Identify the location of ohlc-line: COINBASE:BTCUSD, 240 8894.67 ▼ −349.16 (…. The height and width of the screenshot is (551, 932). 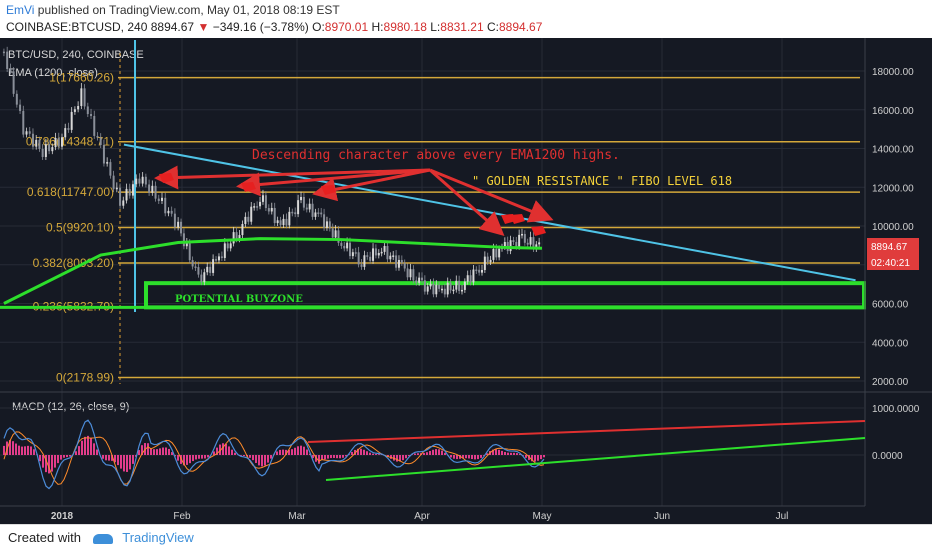
(274, 27).